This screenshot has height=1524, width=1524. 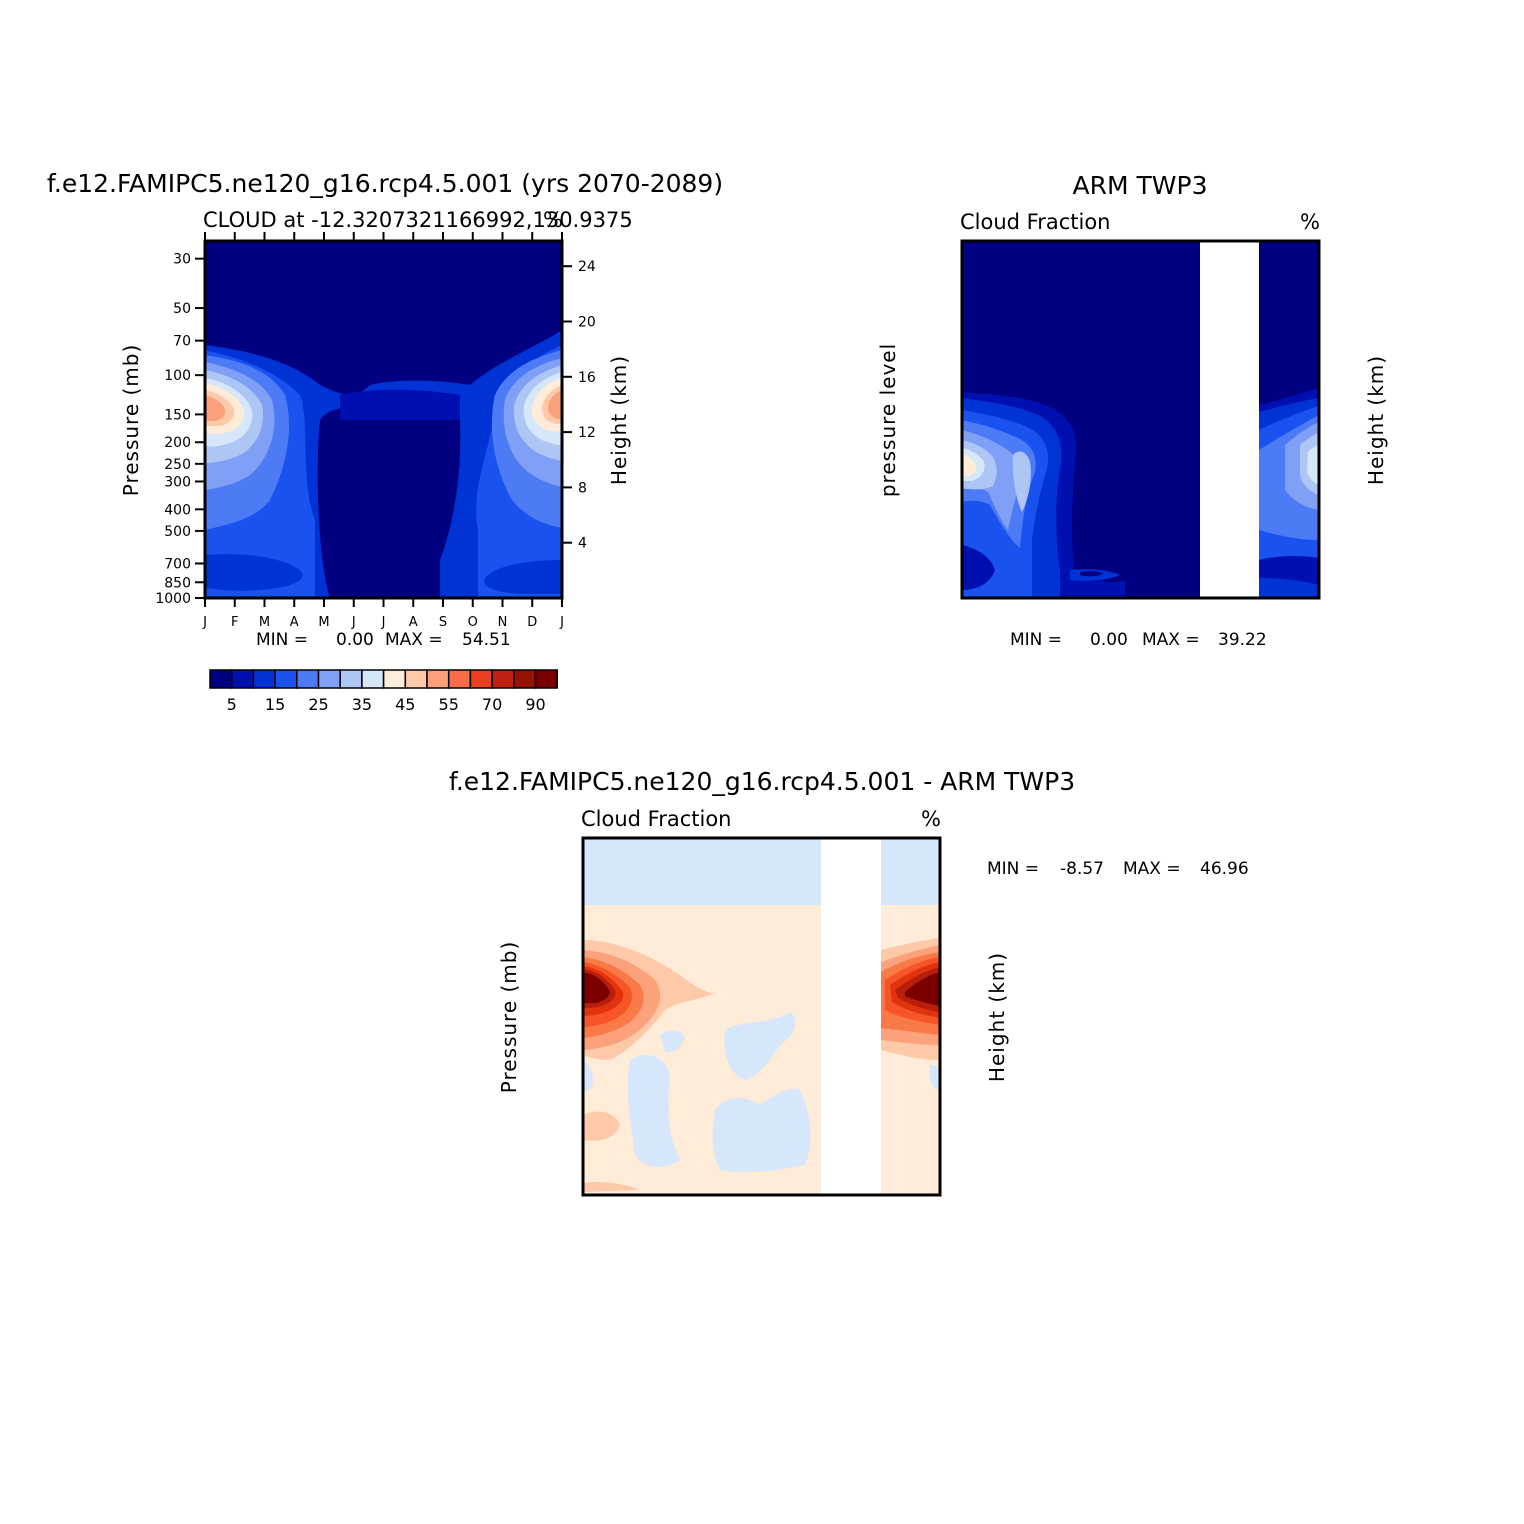 What do you see at coordinates (362, 704) in the screenshot?
I see `colorbar-label: 35` at bounding box center [362, 704].